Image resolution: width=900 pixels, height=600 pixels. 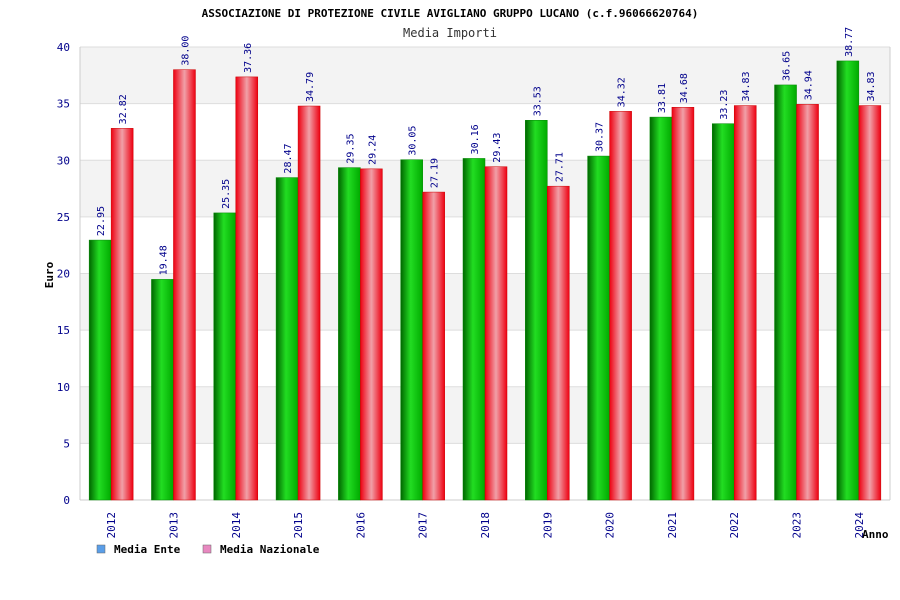 What do you see at coordinates (66, 443) in the screenshot?
I see `y-tick-label: 5` at bounding box center [66, 443].